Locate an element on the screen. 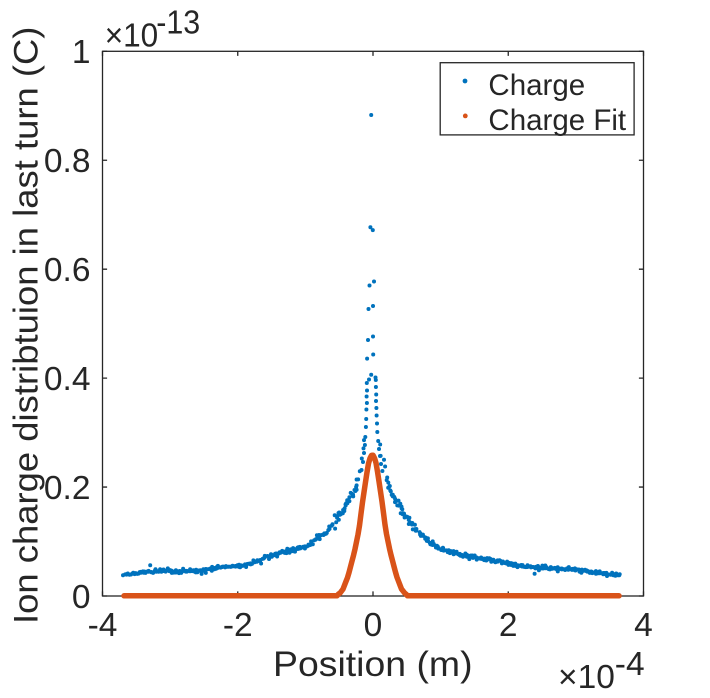 This screenshot has height=698, width=710. svg-text:Ion charge distribtuion in las: Ion charge distribtuion in last turn (C) is located at coordinates (27, 326).